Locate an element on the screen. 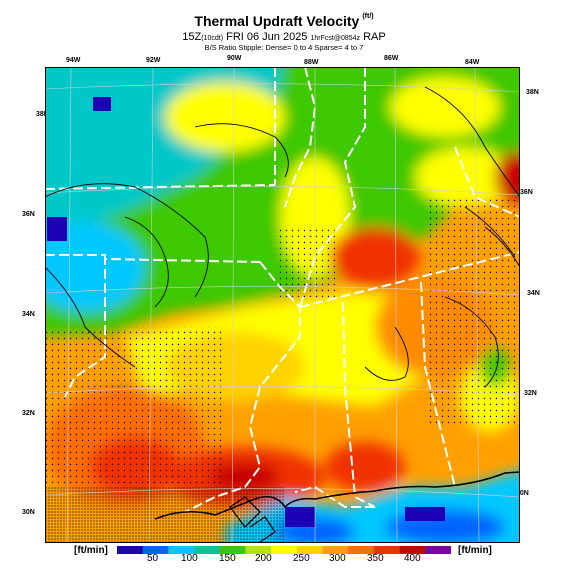 The image size is (568, 568). coastline is located at coordinates (337, 495).